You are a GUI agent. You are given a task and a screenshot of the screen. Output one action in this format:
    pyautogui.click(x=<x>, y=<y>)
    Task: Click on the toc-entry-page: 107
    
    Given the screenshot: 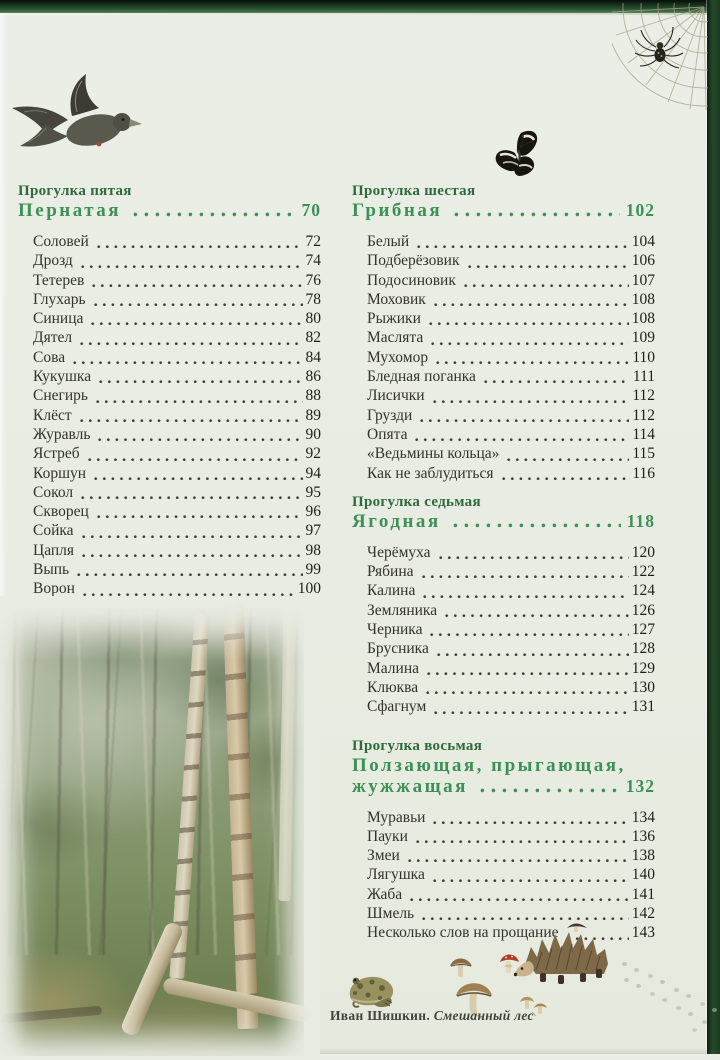 What is the action you would take?
    pyautogui.click(x=643, y=280)
    